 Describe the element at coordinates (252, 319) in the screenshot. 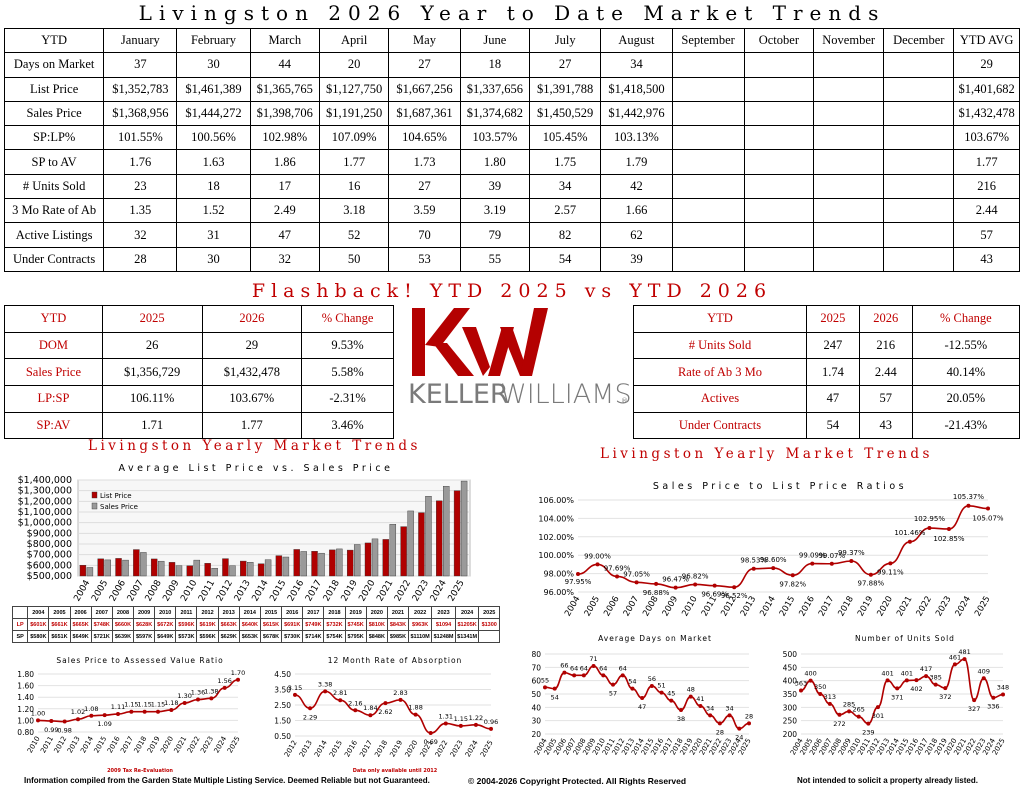

I see `column-header: 2026` at that location.